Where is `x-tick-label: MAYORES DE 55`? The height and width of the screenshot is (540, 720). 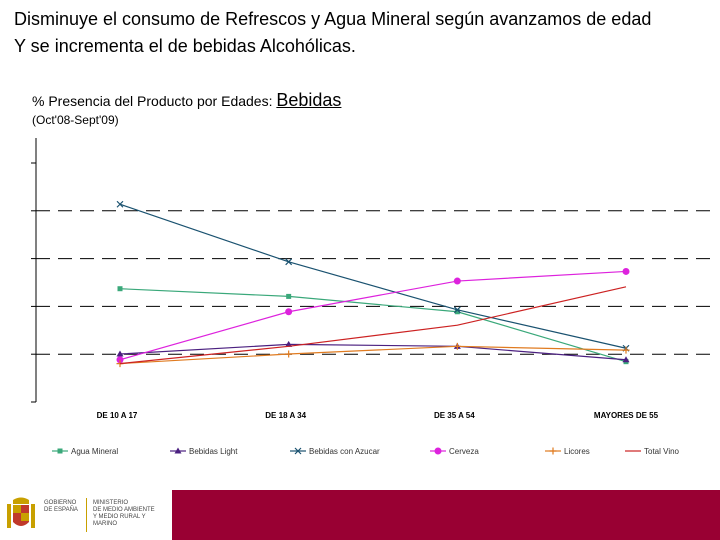
x-tick-label: MAYORES DE 55 is located at coordinates (626, 415).